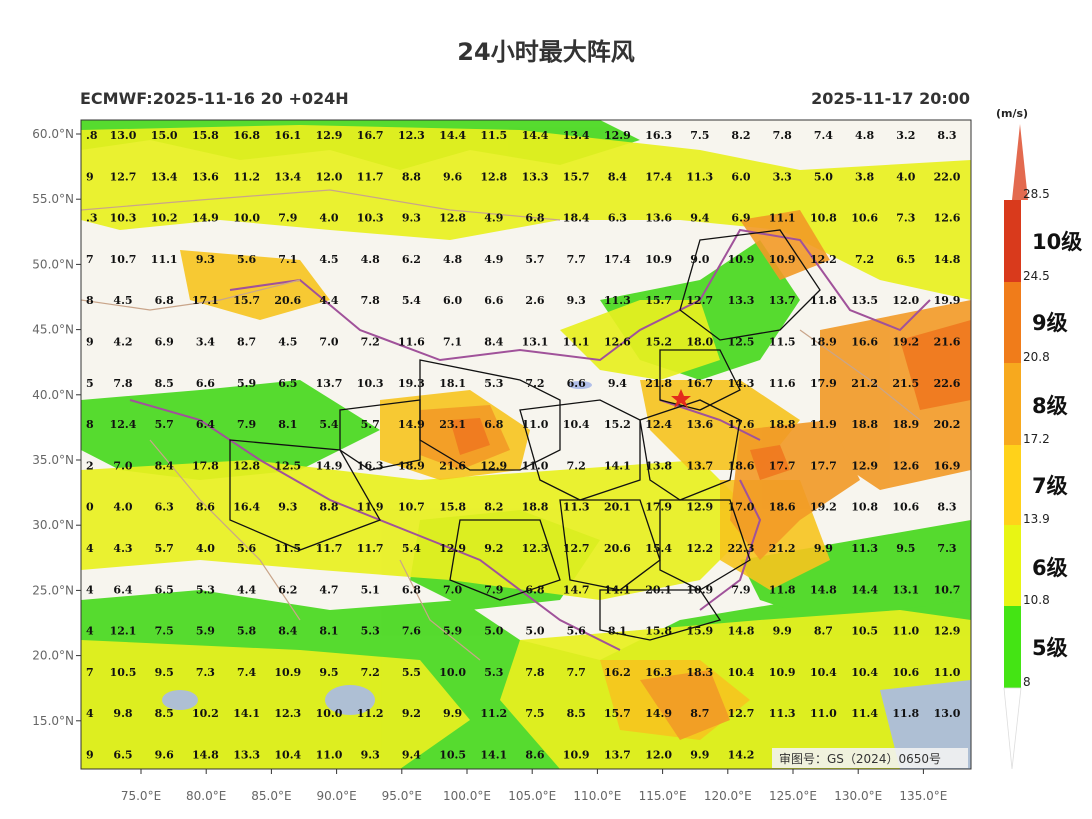 This screenshot has width=1092, height=819. I want to click on gust-value: 9.9, so click(782, 631).